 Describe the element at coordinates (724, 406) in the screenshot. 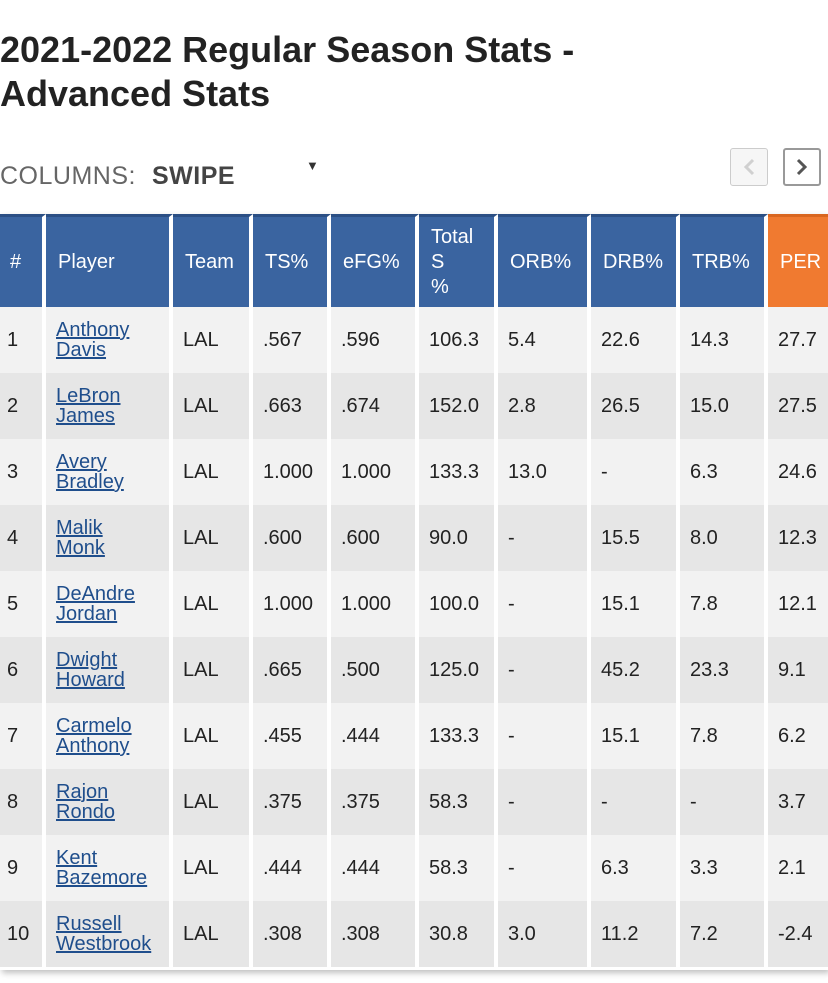

I see `cell-trb-pct: 15.0` at that location.